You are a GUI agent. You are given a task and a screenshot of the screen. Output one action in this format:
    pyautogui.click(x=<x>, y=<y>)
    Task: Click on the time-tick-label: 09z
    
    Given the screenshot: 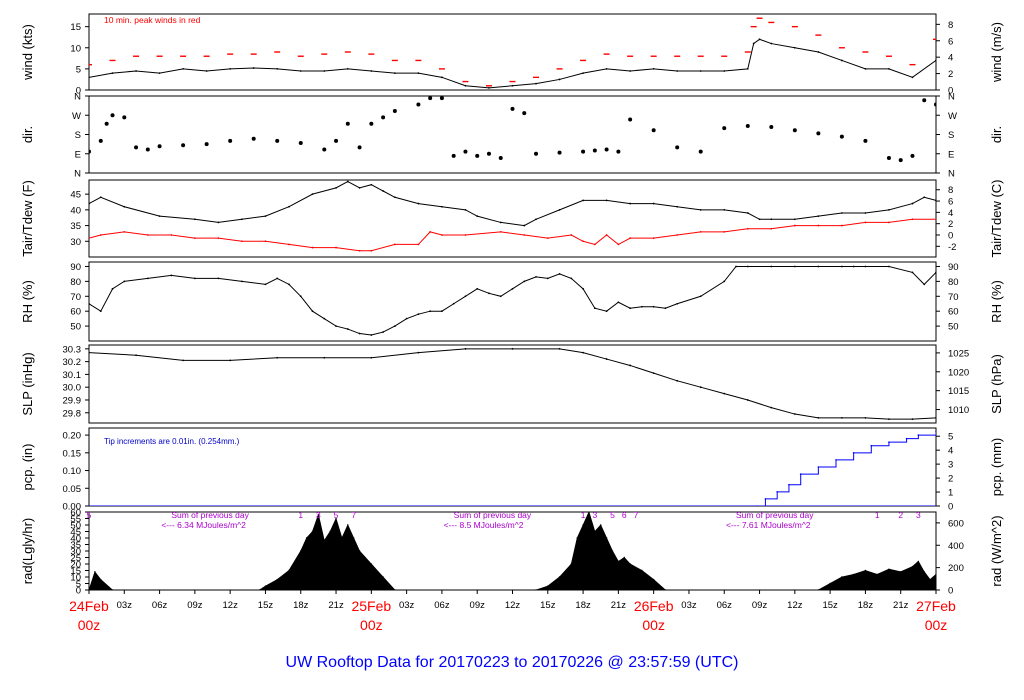 What is the action you would take?
    pyautogui.click(x=478, y=605)
    